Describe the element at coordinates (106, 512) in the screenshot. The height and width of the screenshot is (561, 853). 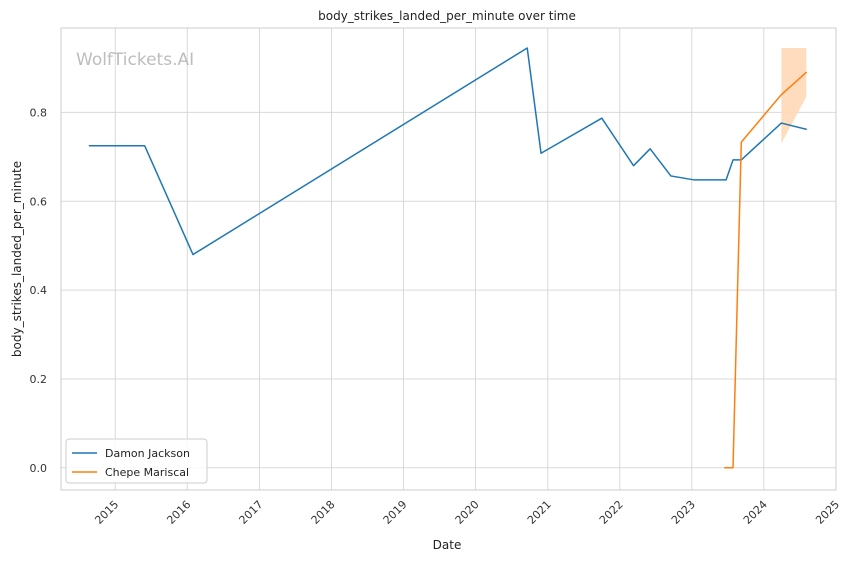
I see `x-tick-label: 2015` at that location.